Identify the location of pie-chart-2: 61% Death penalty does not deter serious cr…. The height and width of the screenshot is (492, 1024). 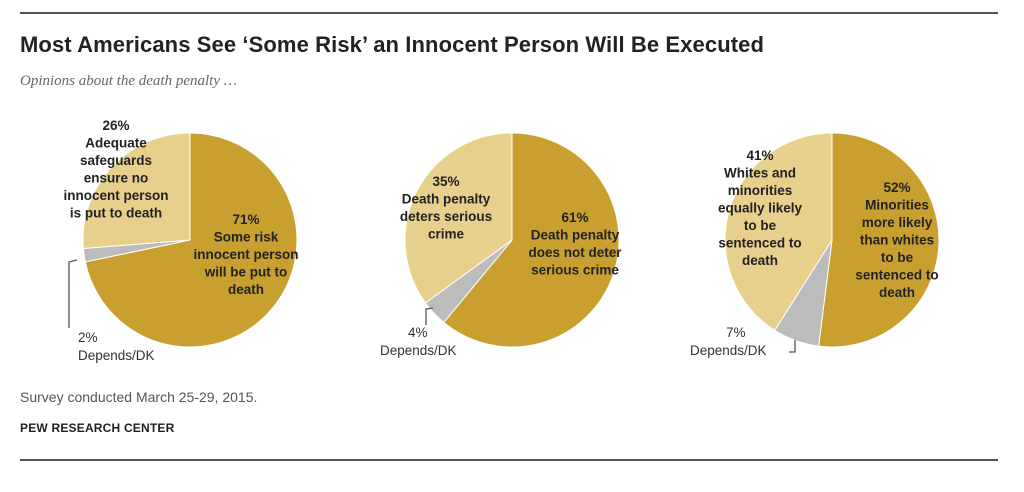
(501, 245).